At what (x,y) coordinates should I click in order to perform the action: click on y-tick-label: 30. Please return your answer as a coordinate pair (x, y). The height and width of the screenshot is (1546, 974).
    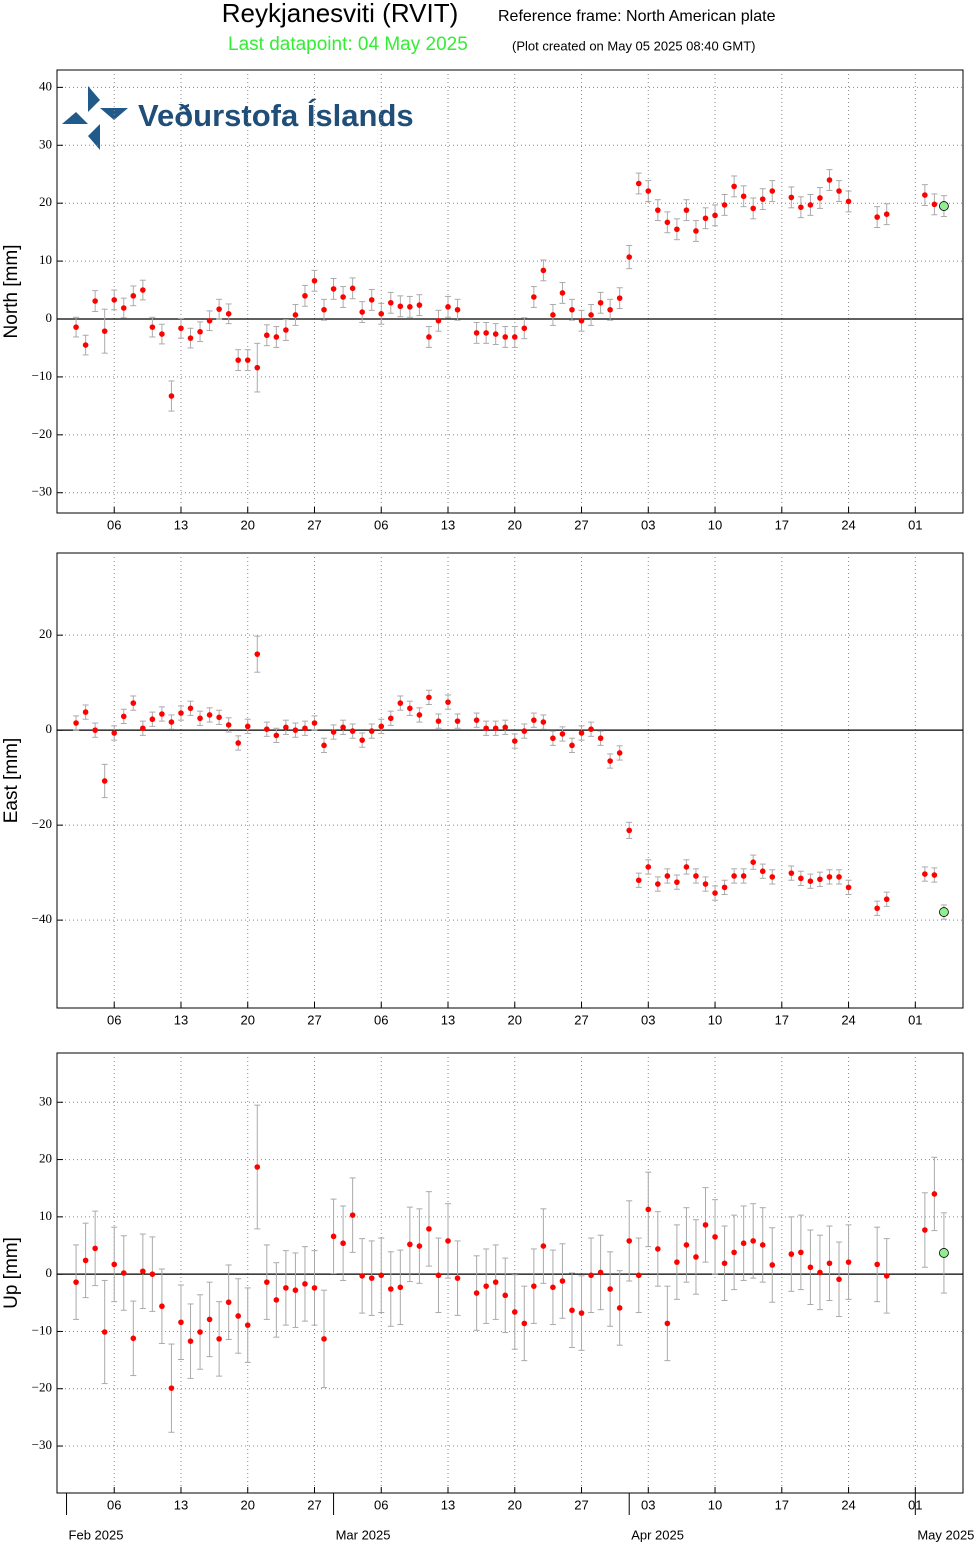
    Looking at the image, I should click on (45, 1100).